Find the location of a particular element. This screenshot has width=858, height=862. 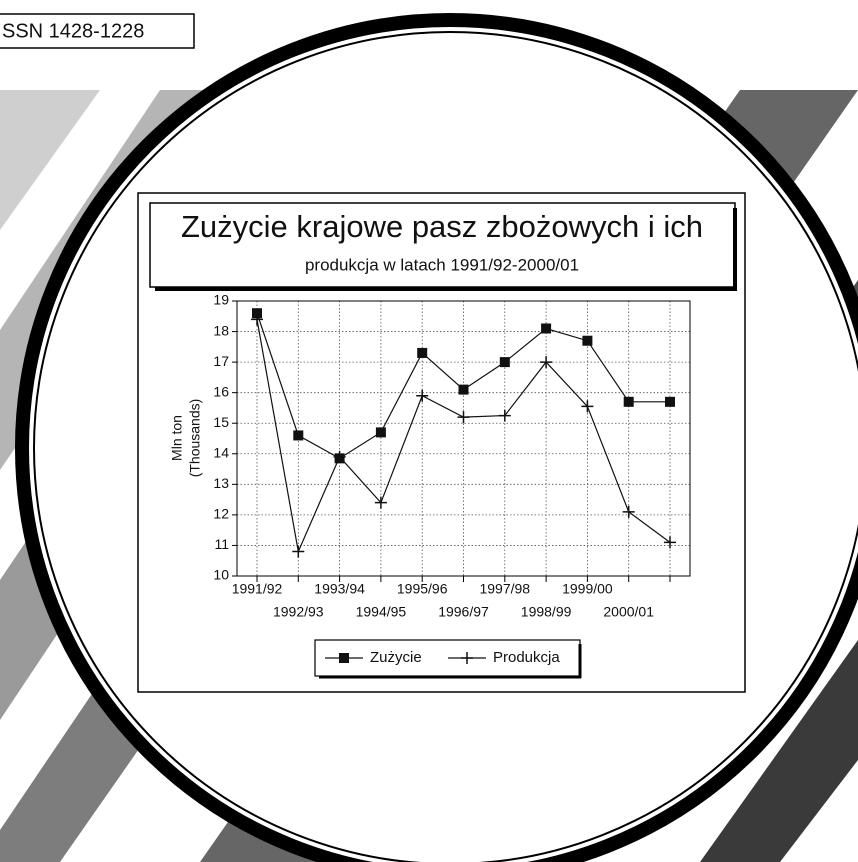

y-tick-label: 19 is located at coordinates (221, 300).